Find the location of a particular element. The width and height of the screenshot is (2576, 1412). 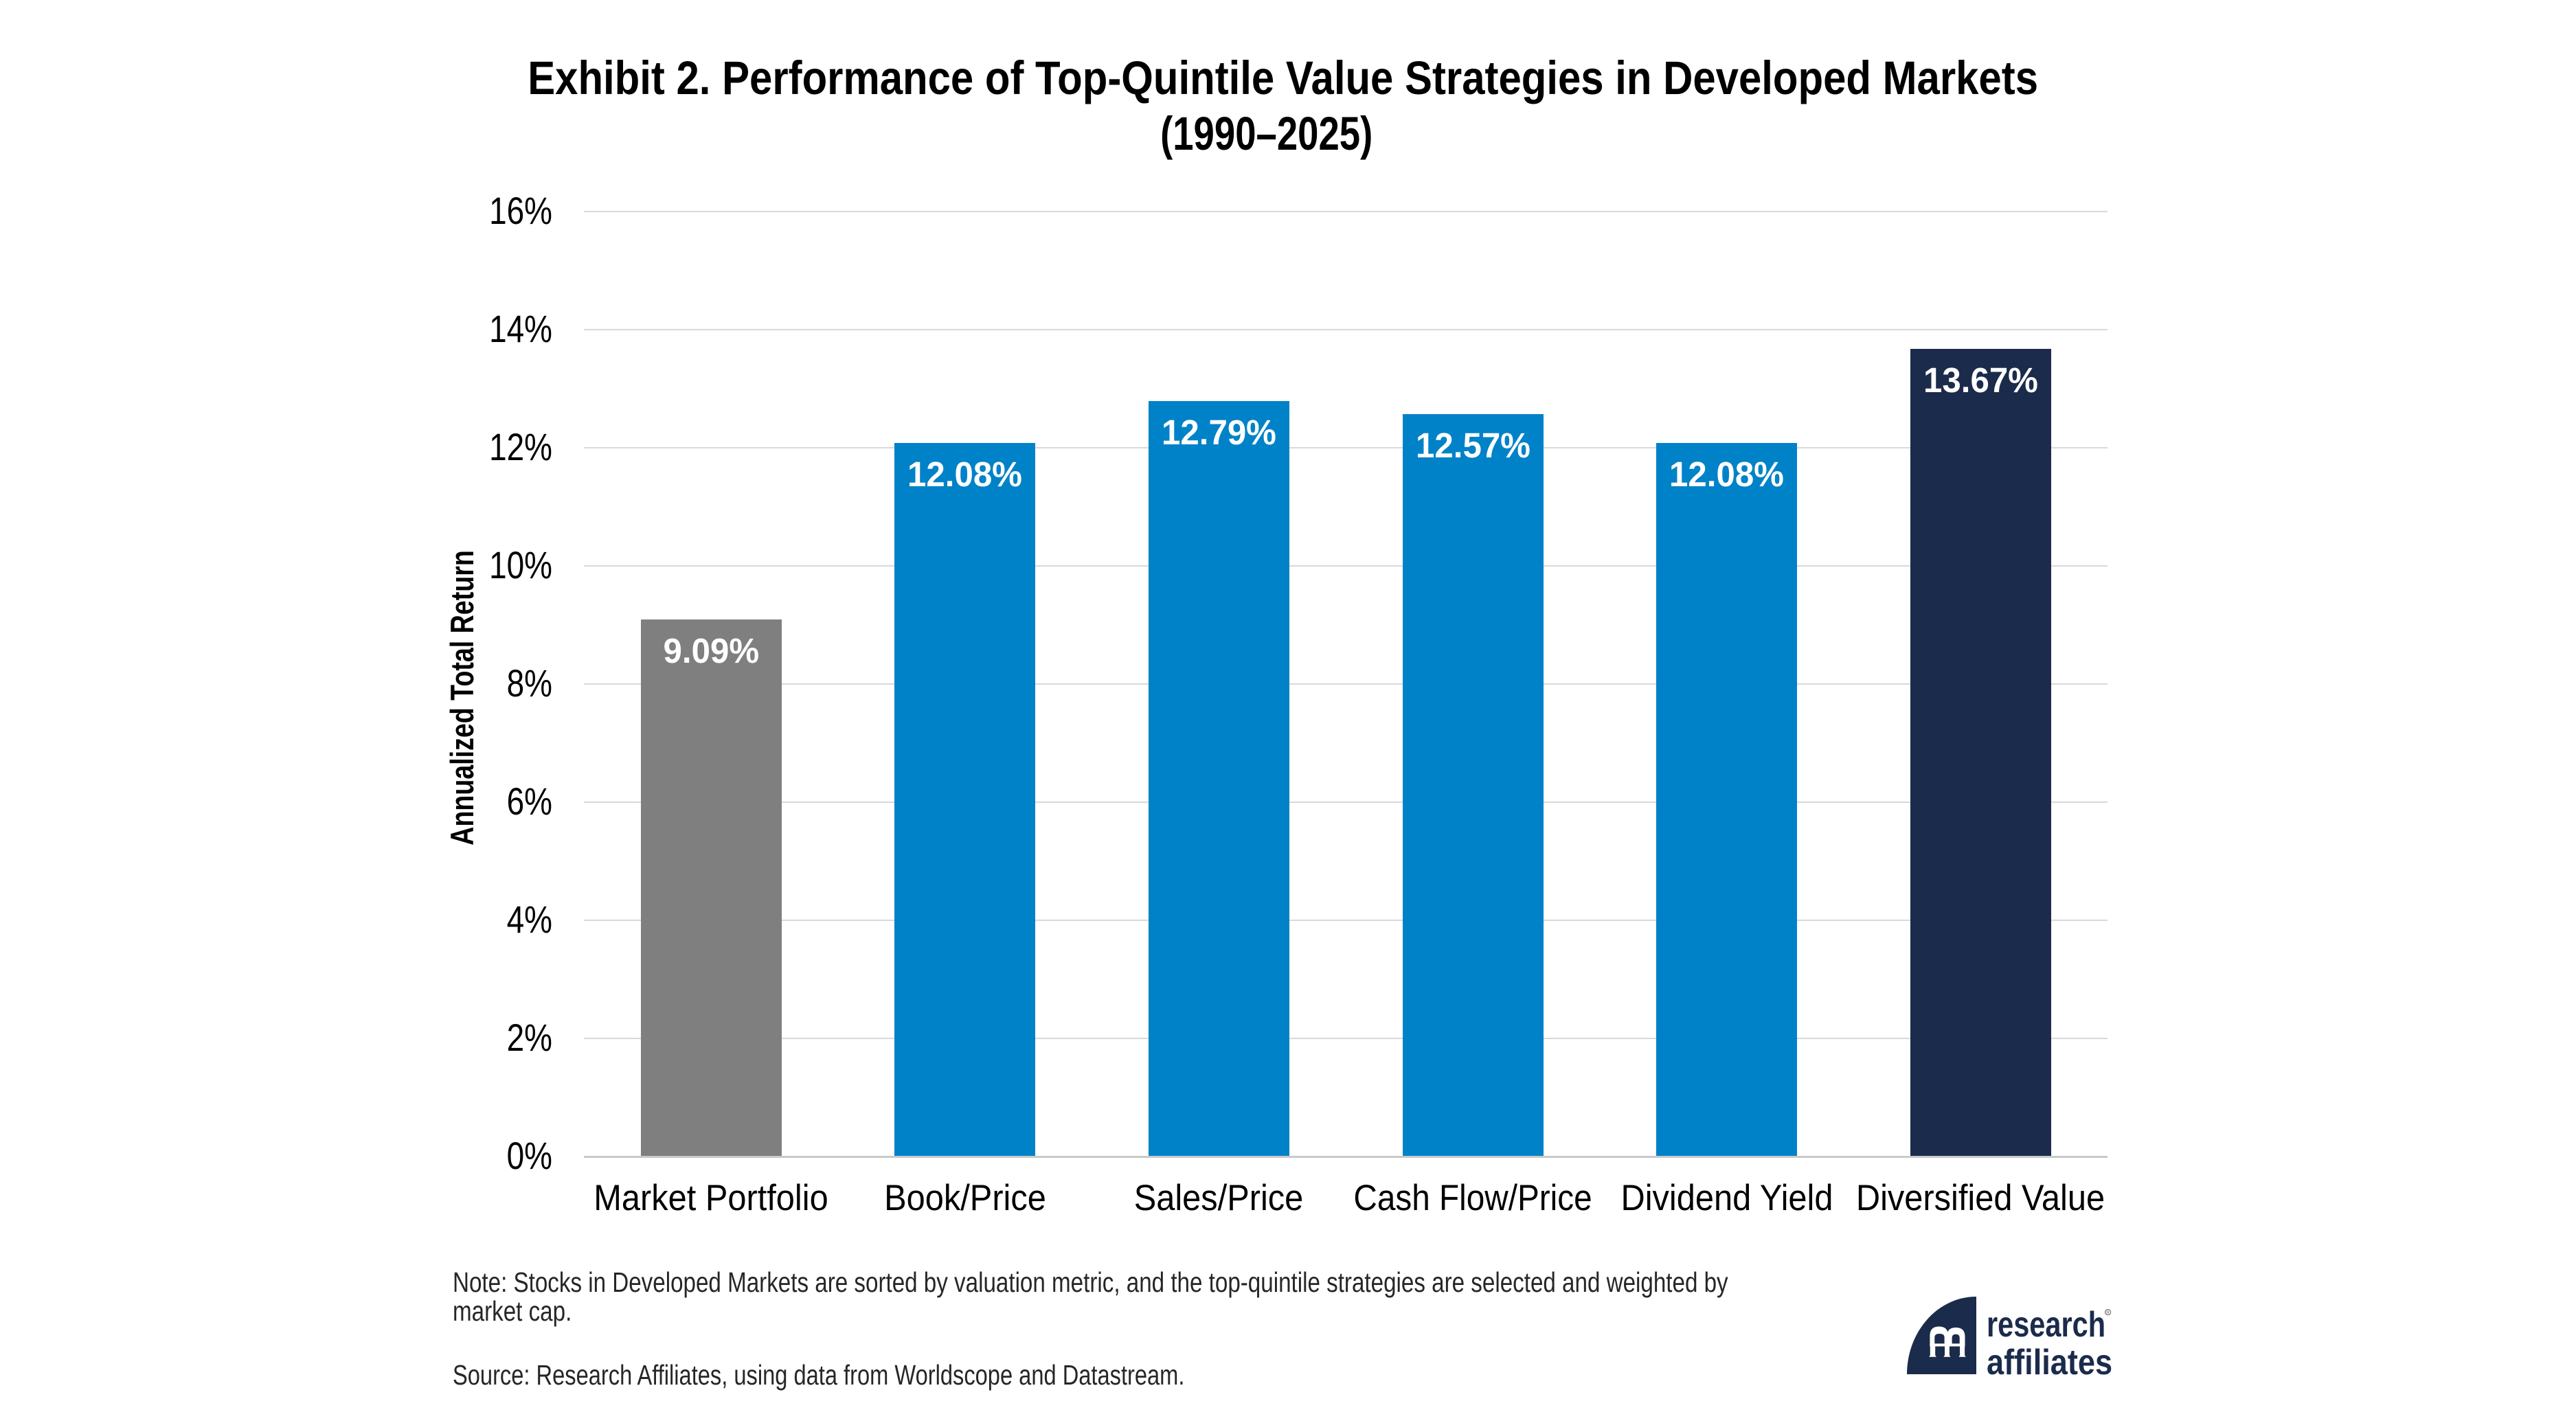

svg-text: R is located at coordinates (2108, 1312).